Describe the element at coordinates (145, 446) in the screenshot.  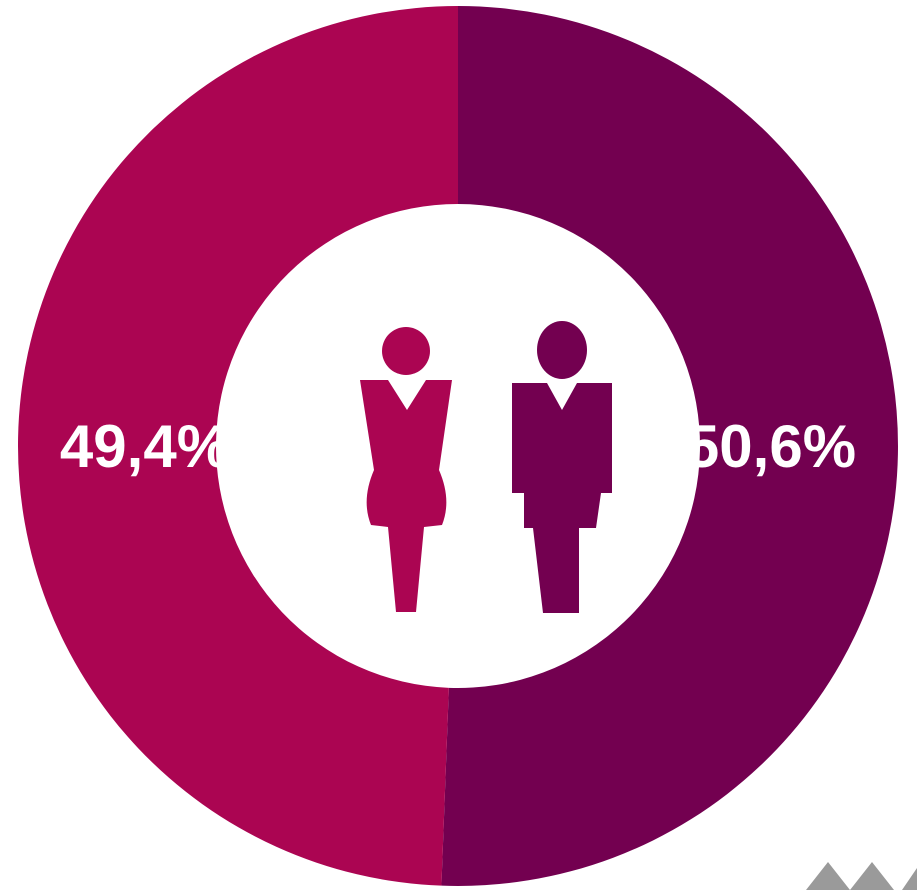
I see `value-label-women: 49,4%` at that location.